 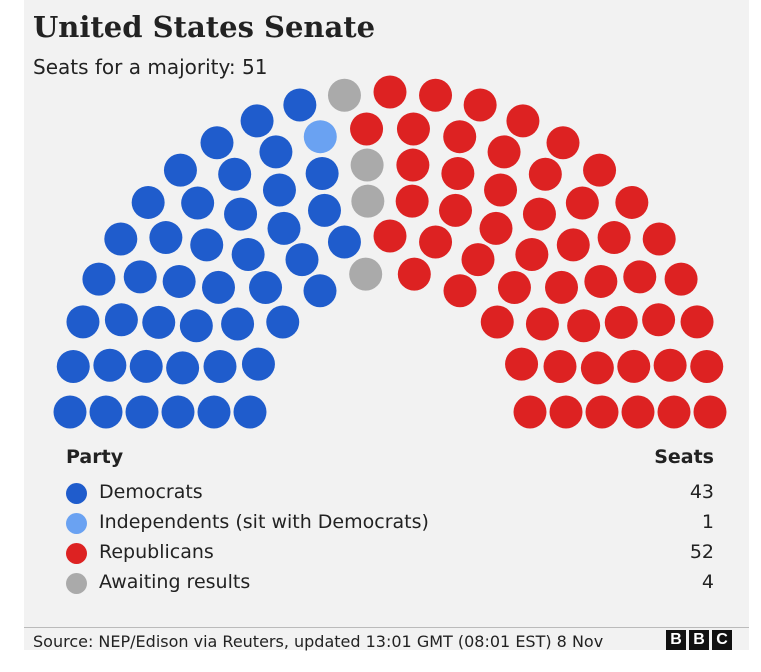 I want to click on republicans-swatch, so click(x=76, y=553).